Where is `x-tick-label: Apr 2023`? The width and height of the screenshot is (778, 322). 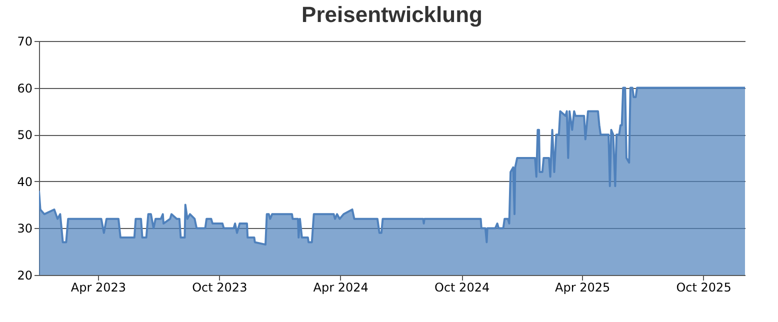 x-tick-label: Apr 2023 is located at coordinates (98, 287).